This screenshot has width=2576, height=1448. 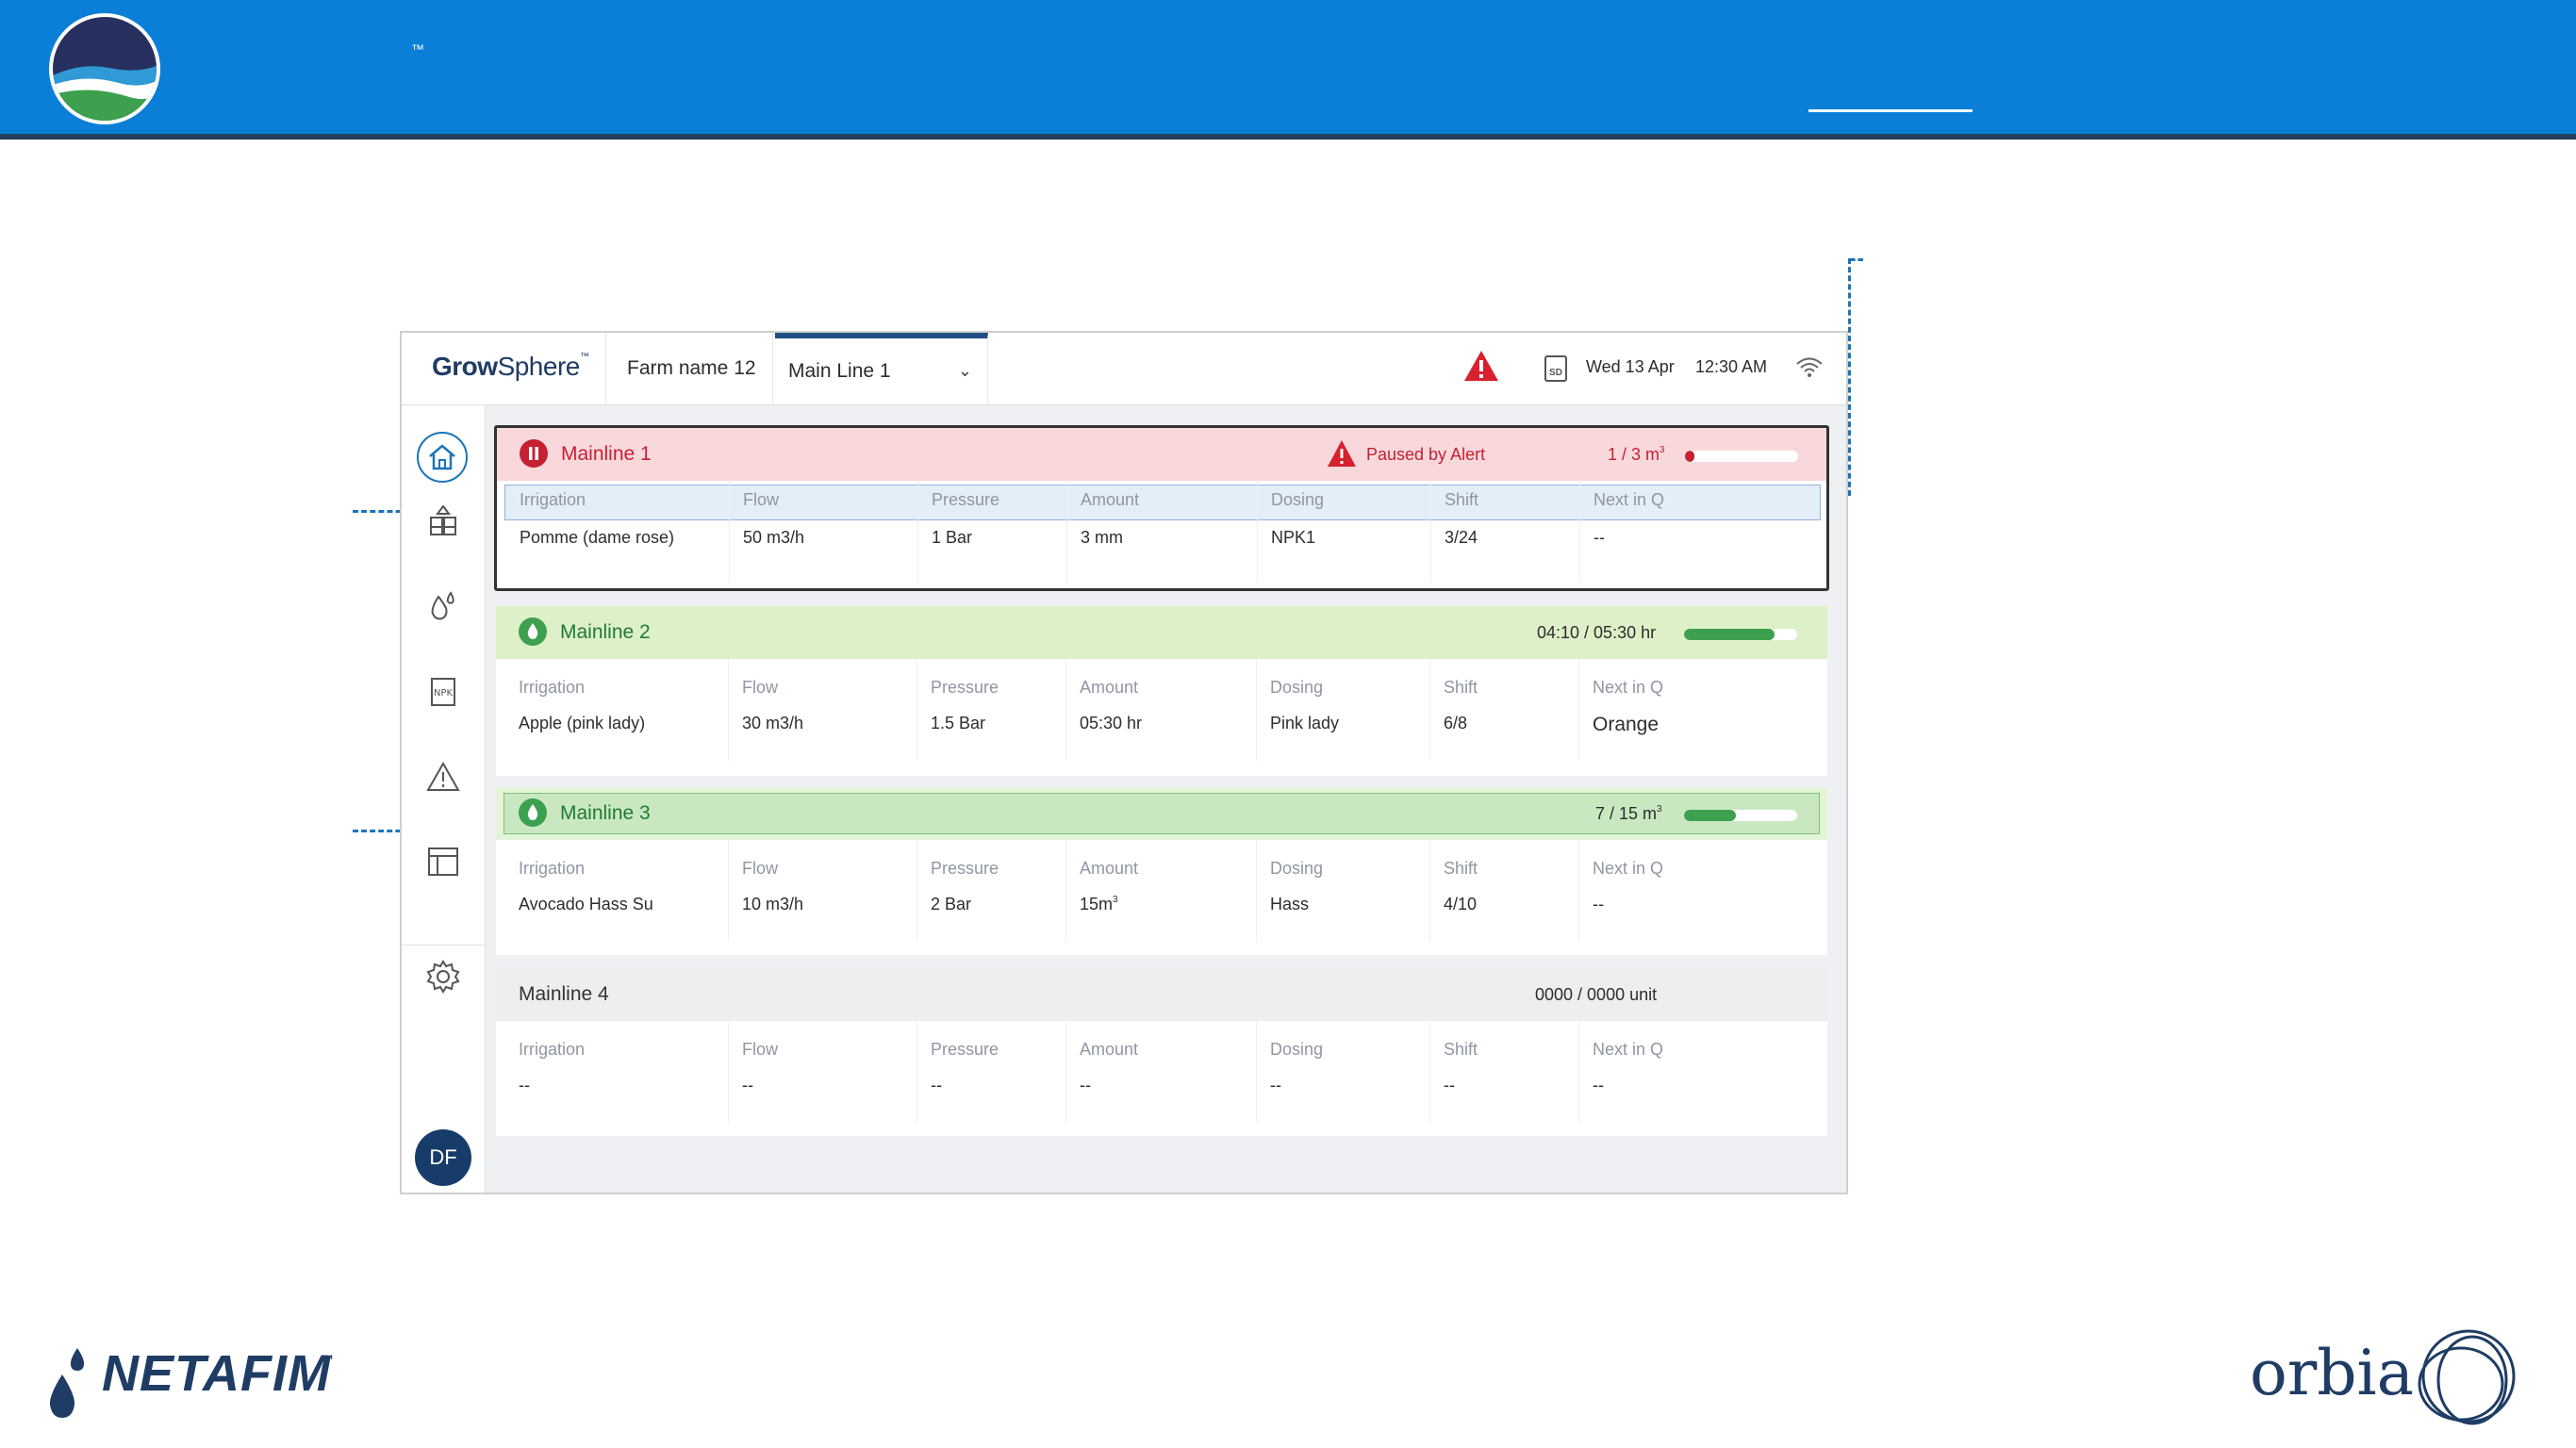 I want to click on table-icon, so click(x=443, y=861).